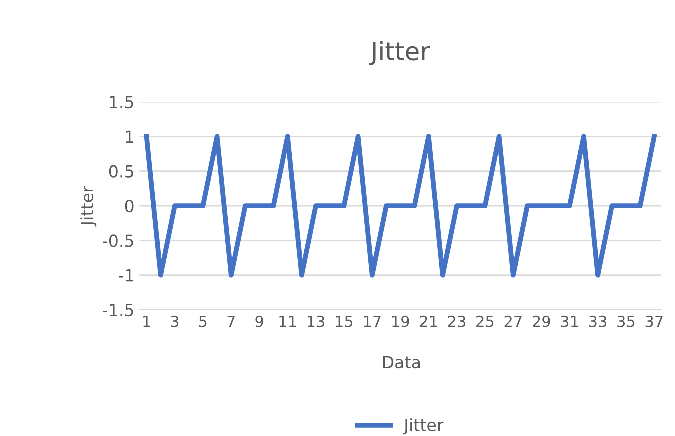 The image size is (675, 436). I want to click on x-tick-label: 3, so click(175, 322).